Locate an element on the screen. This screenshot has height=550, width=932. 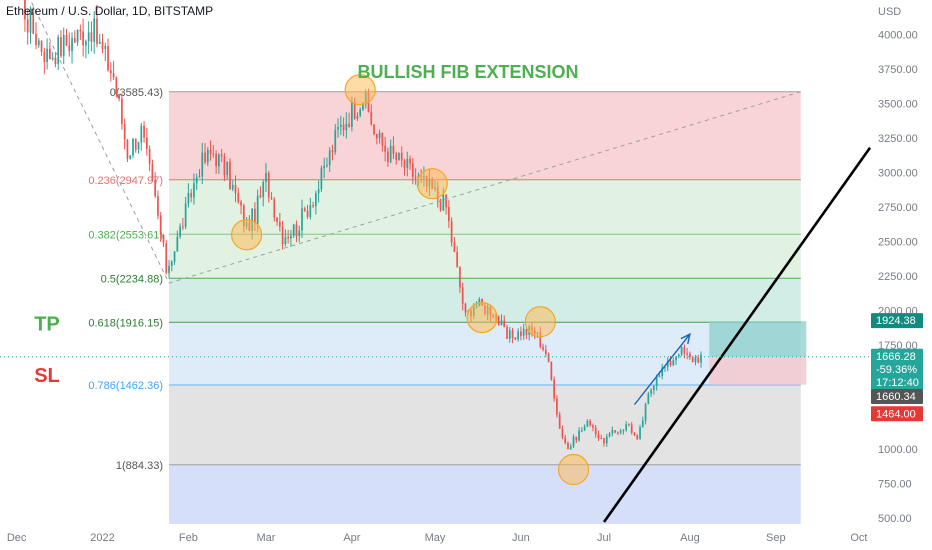
x-tick-label: Feb is located at coordinates (188, 538).